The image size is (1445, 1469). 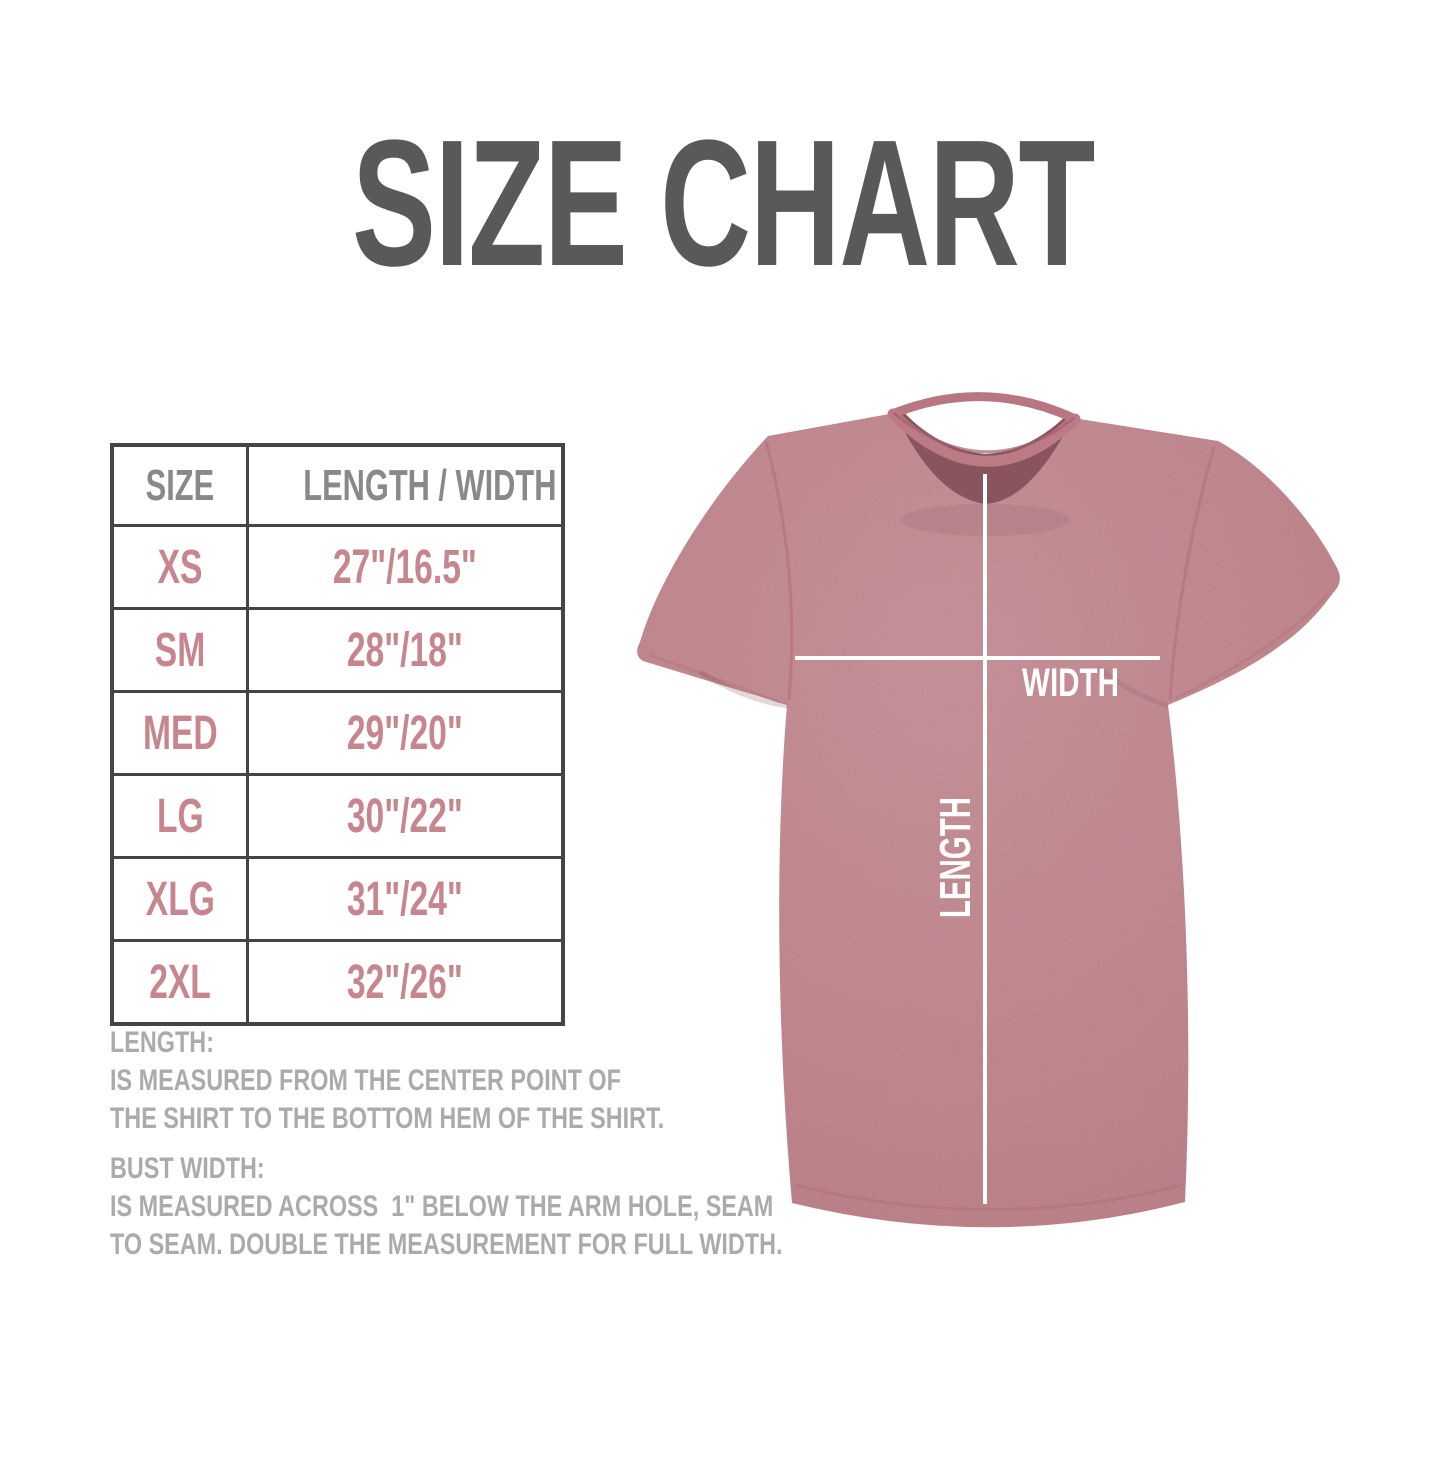 What do you see at coordinates (365, 1080) in the screenshot?
I see `length-note-line: IS MEASURED FROM THE CENTER POINT OF` at bounding box center [365, 1080].